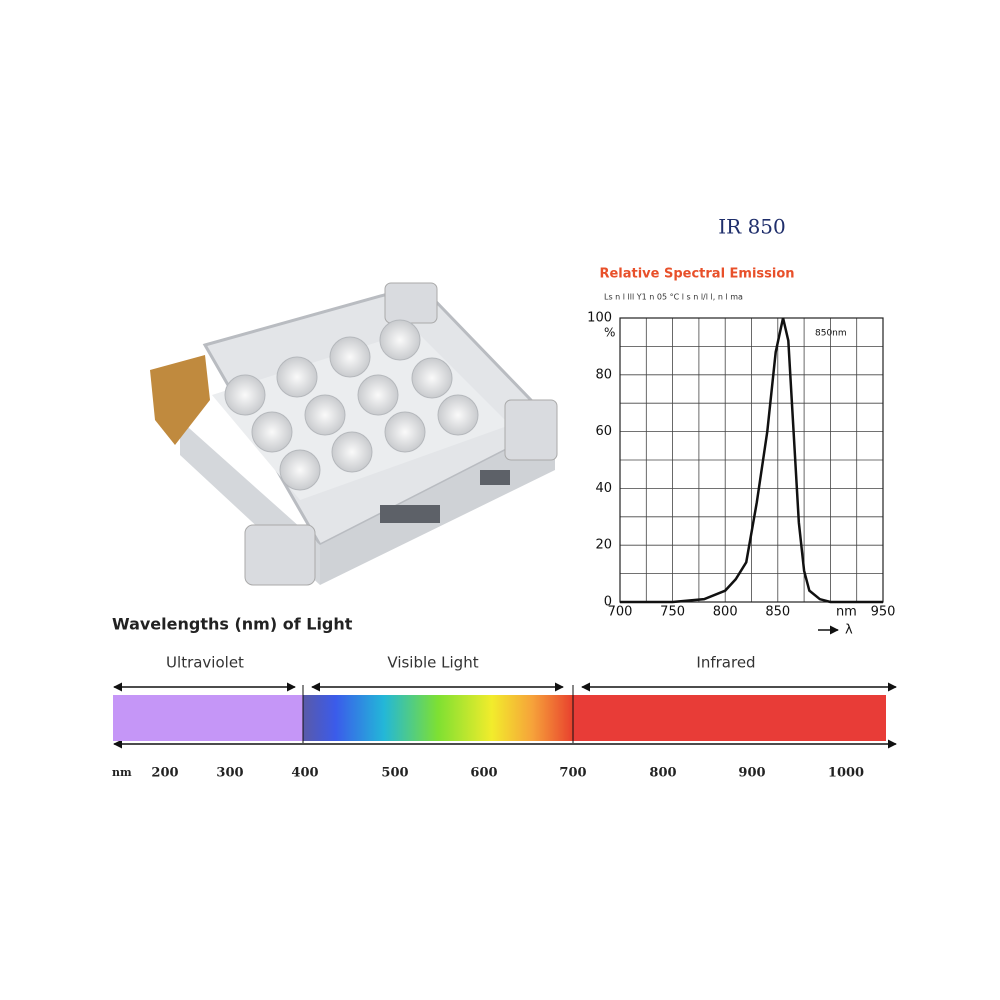 The image size is (1000, 1000). I want to click on y-tick-label: 0, so click(608, 602).